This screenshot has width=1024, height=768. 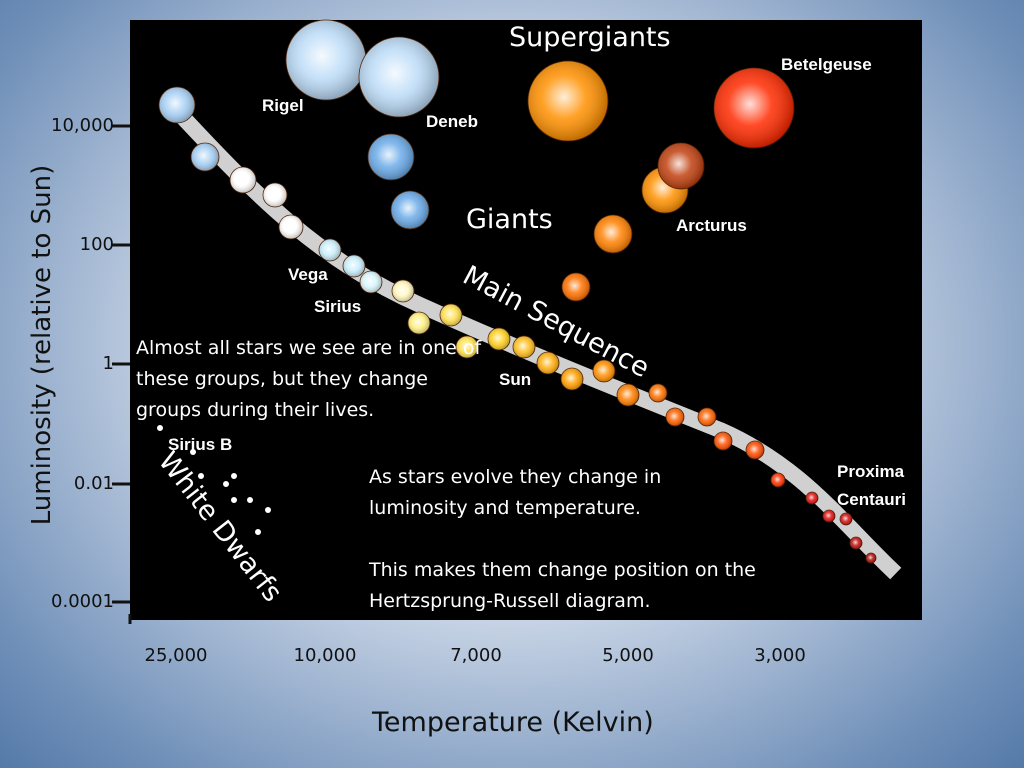 I want to click on star-label: Deneb, so click(x=452, y=121).